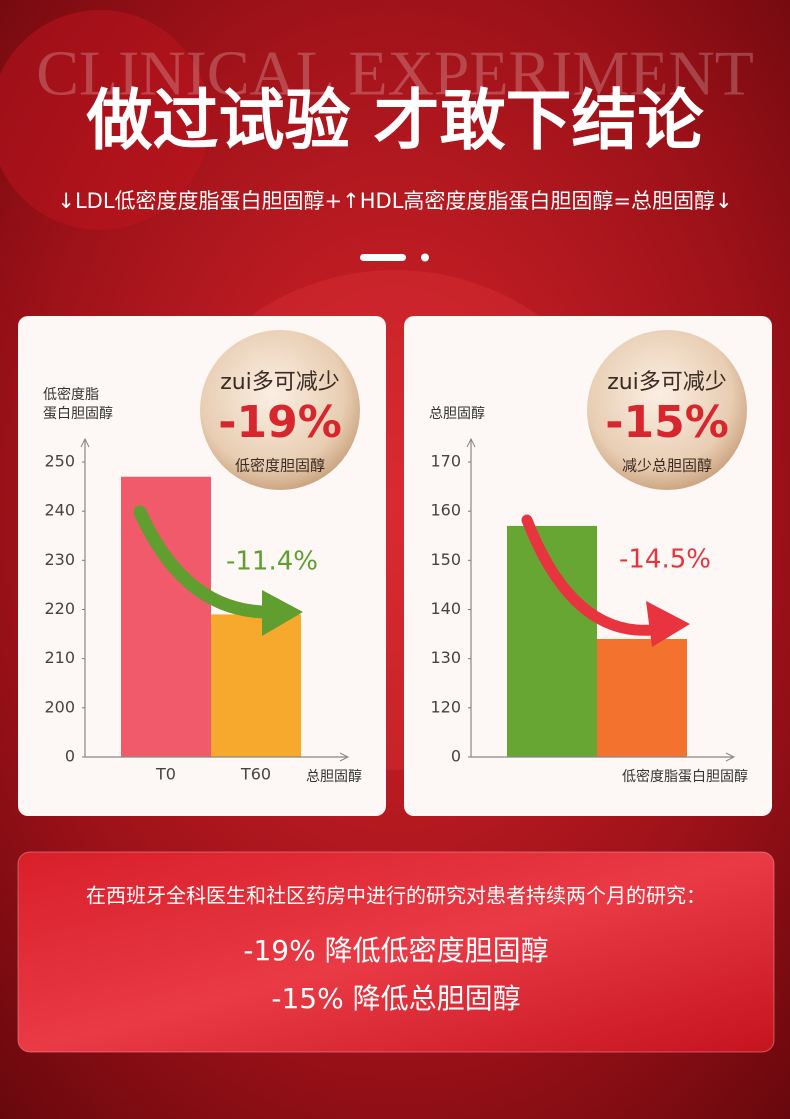 This screenshot has height=1119, width=790. What do you see at coordinates (685, 776) in the screenshot?
I see `x-axis-label: 低密度脂蛋白胆固醇` at bounding box center [685, 776].